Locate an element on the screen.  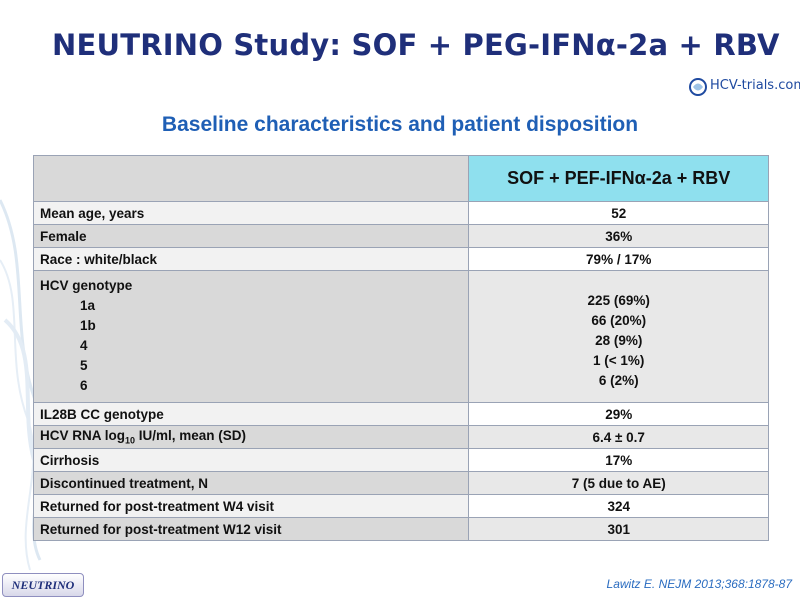
table-header-row: SOF + PEF-IFNα-2a + RBV is located at coordinates (400, 178).